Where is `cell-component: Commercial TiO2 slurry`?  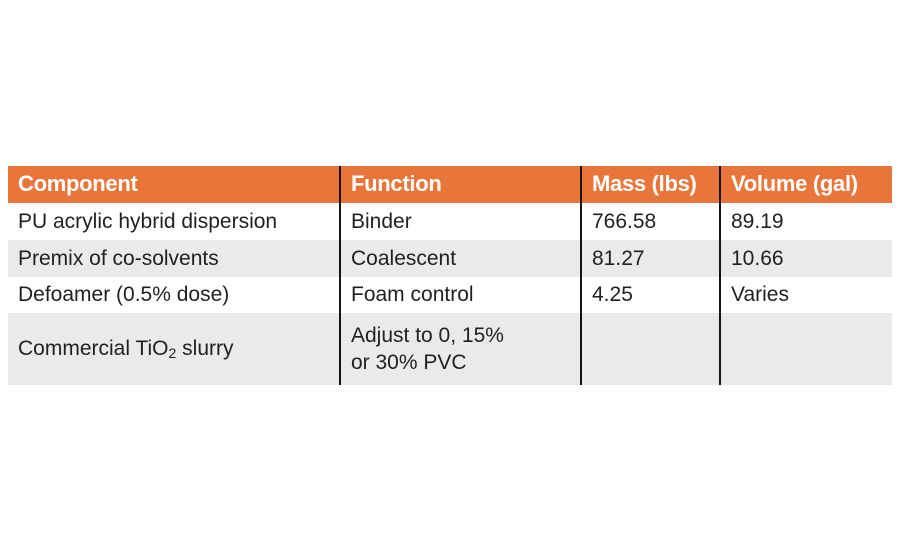 cell-component: Commercial TiO2 slurry is located at coordinates (174, 349).